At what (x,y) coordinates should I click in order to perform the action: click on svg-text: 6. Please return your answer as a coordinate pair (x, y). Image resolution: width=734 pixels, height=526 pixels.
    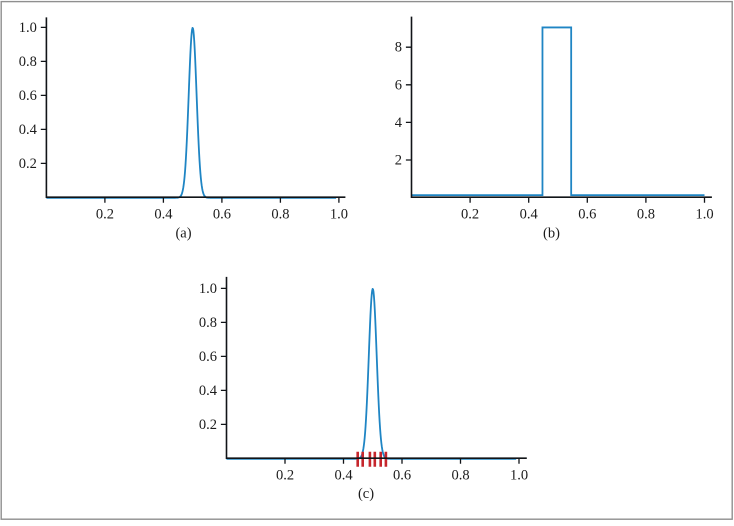
    Looking at the image, I should click on (398, 85).